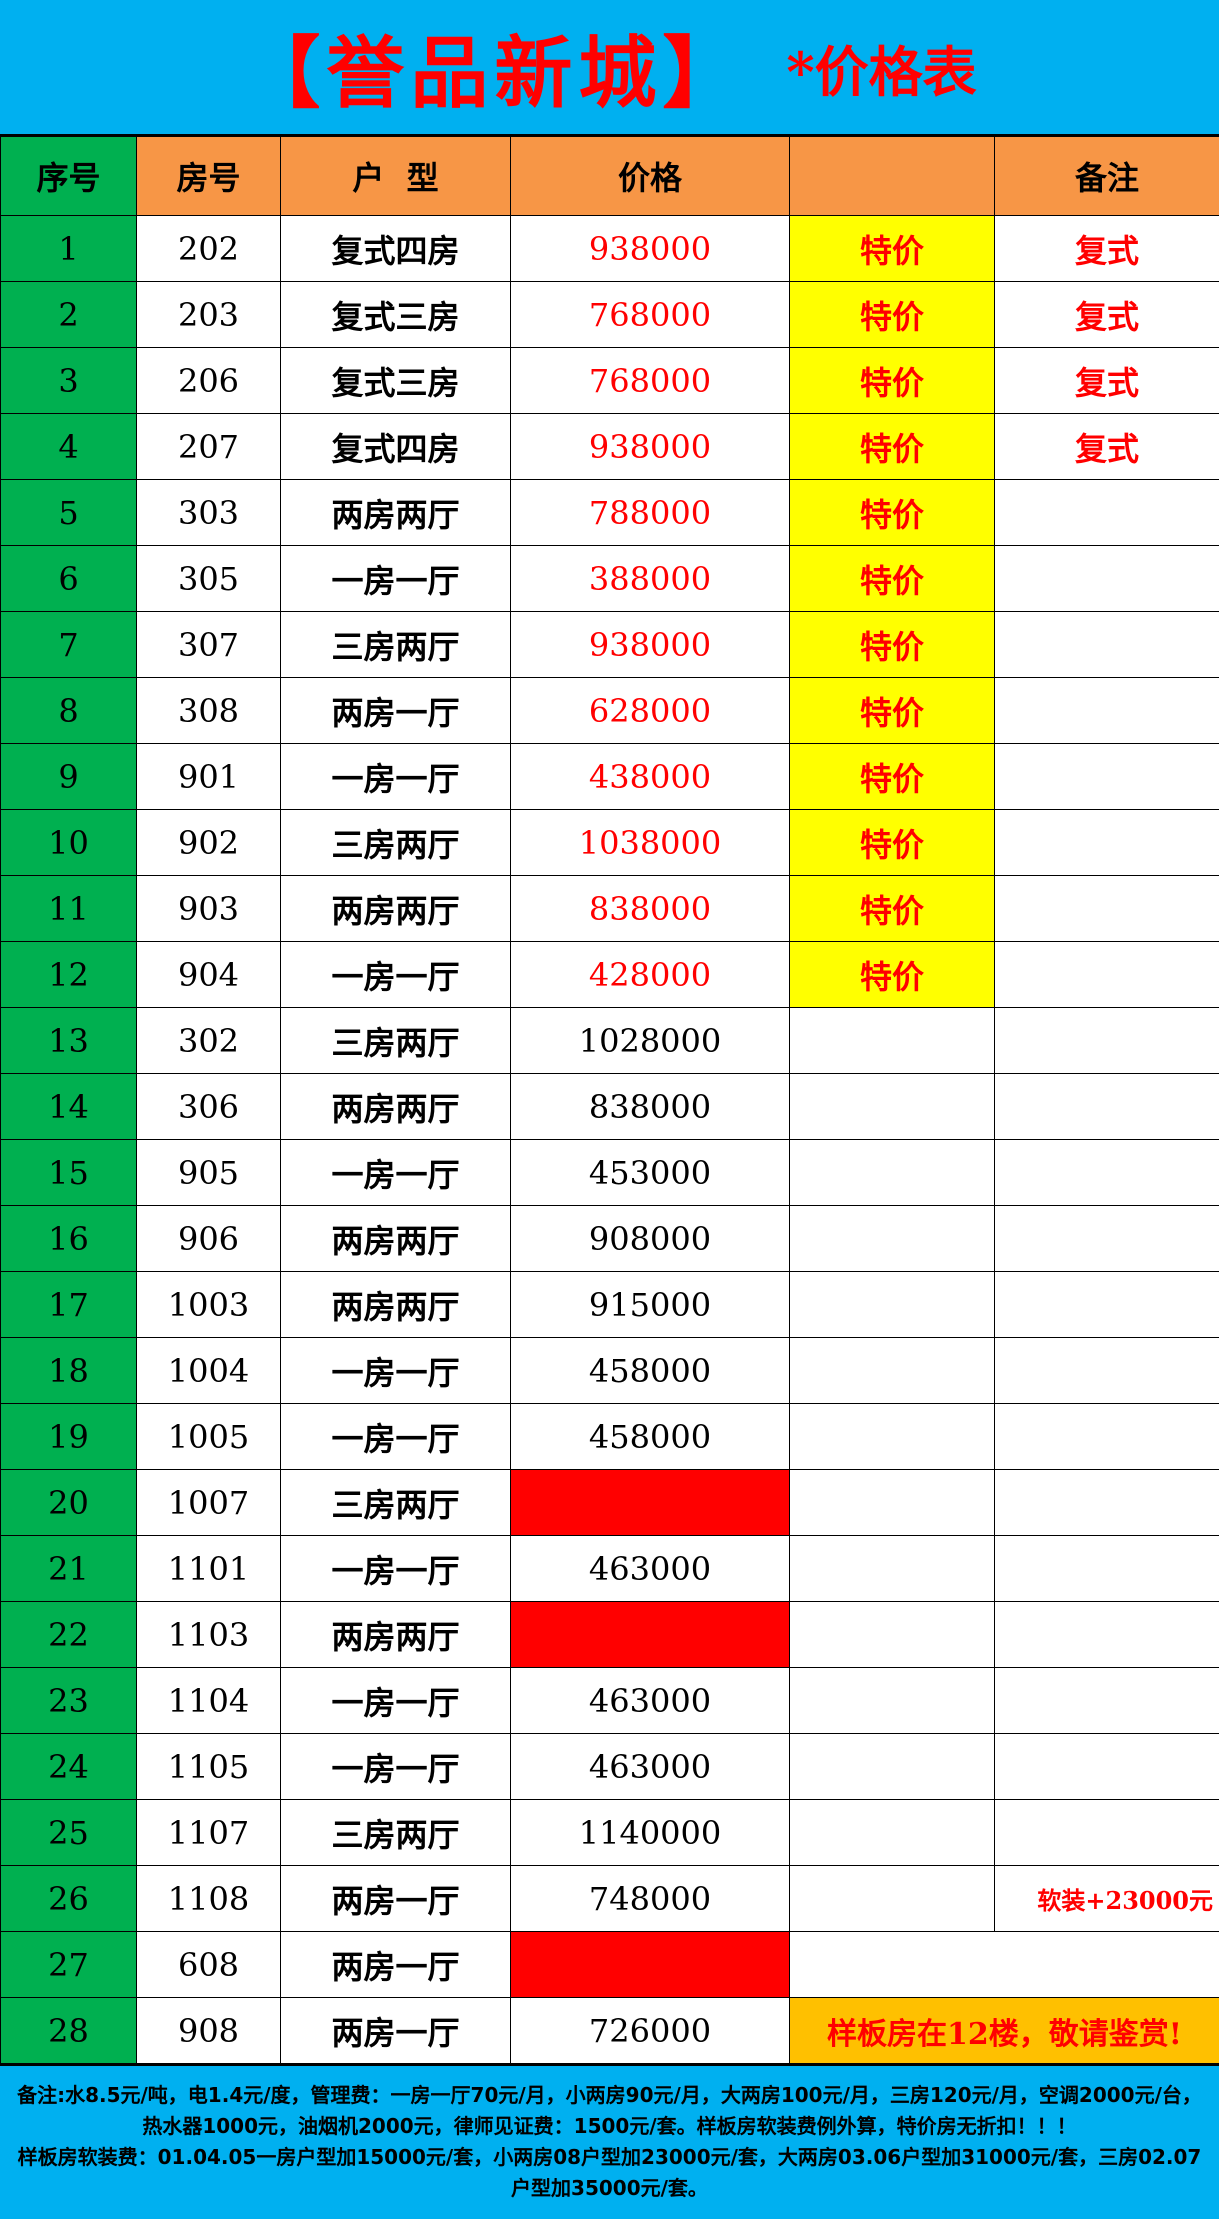 This screenshot has width=1219, height=2219. What do you see at coordinates (208, 1172) in the screenshot?
I see `row-room: 905` at bounding box center [208, 1172].